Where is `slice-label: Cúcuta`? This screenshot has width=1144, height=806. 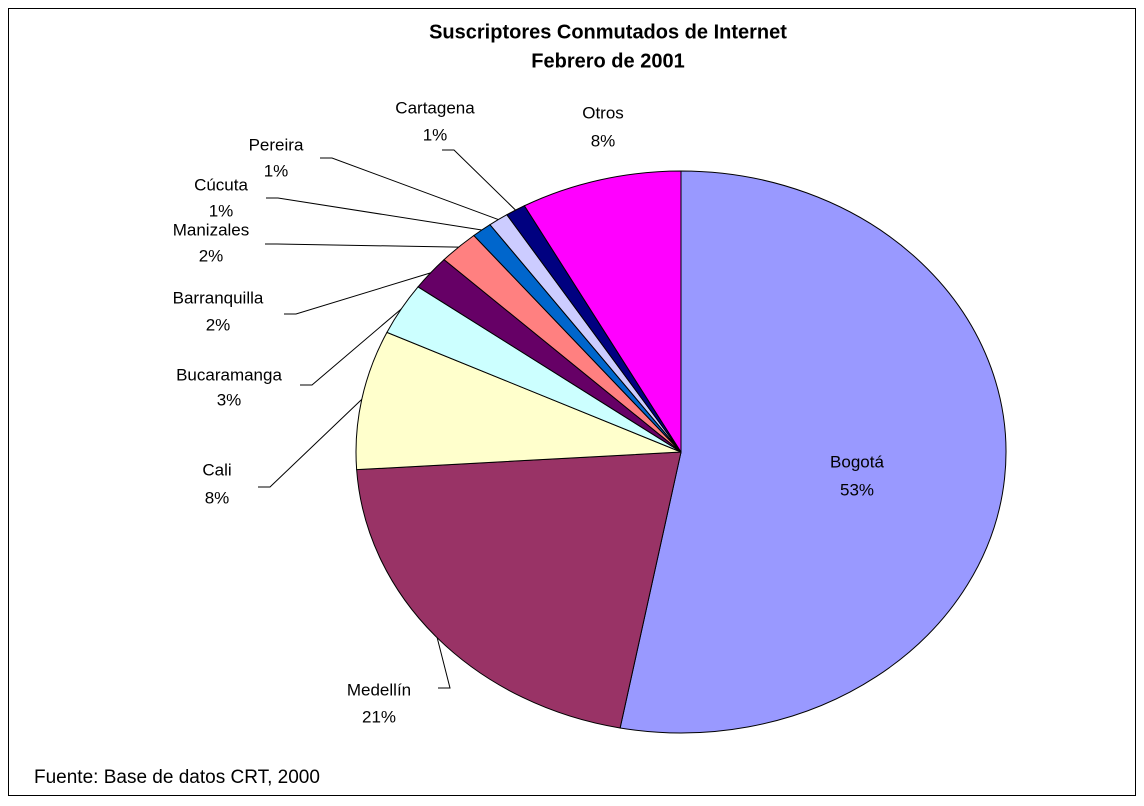 slice-label: Cúcuta is located at coordinates (221, 184).